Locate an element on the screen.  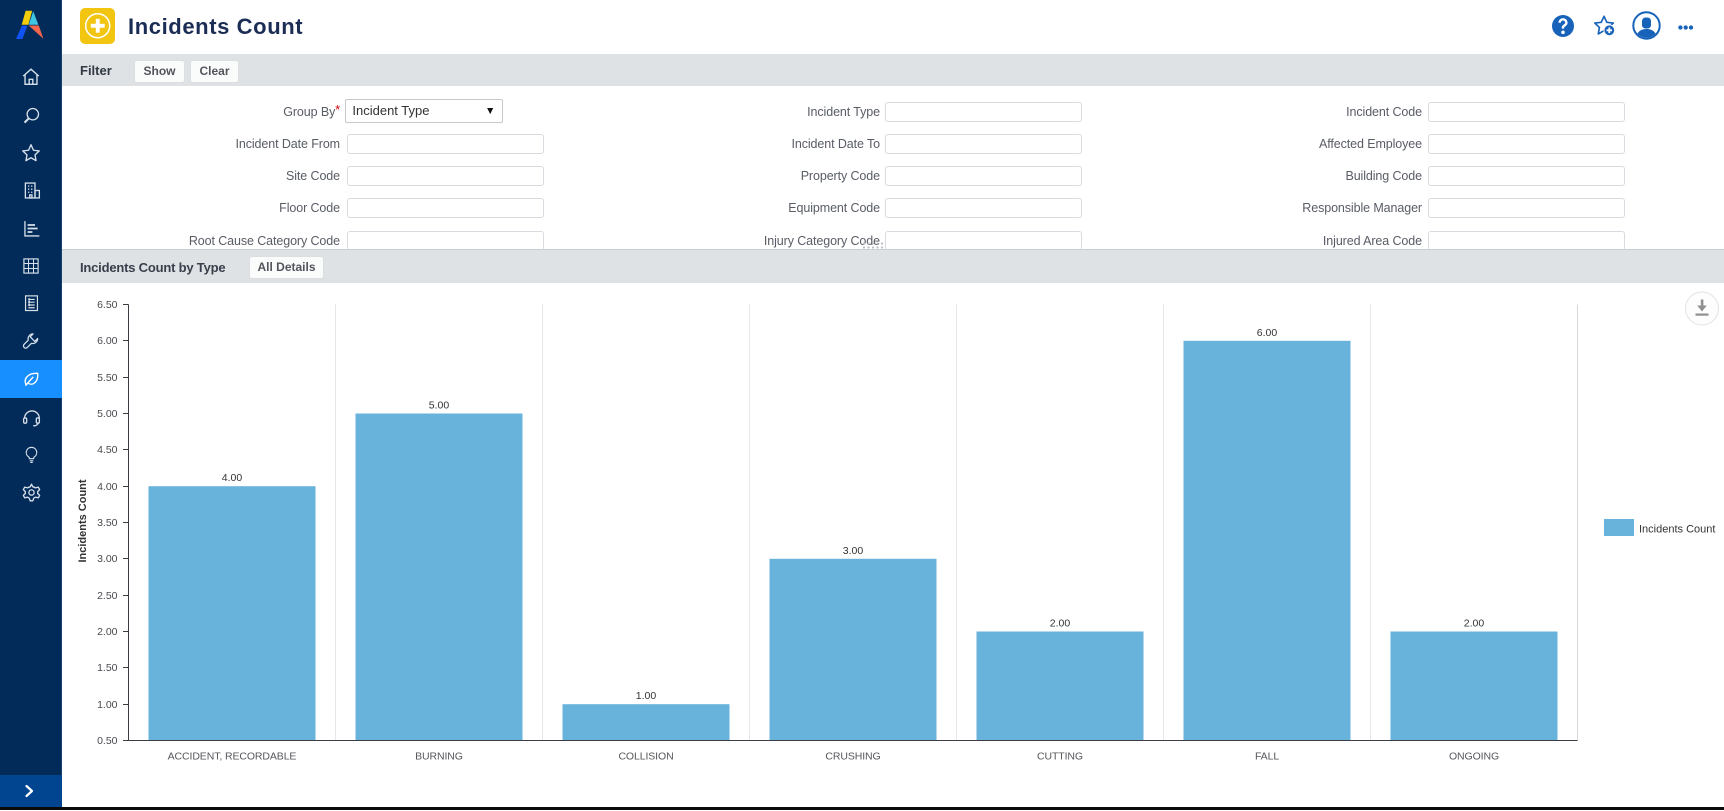
svg-text: 6.50 is located at coordinates (107, 305).